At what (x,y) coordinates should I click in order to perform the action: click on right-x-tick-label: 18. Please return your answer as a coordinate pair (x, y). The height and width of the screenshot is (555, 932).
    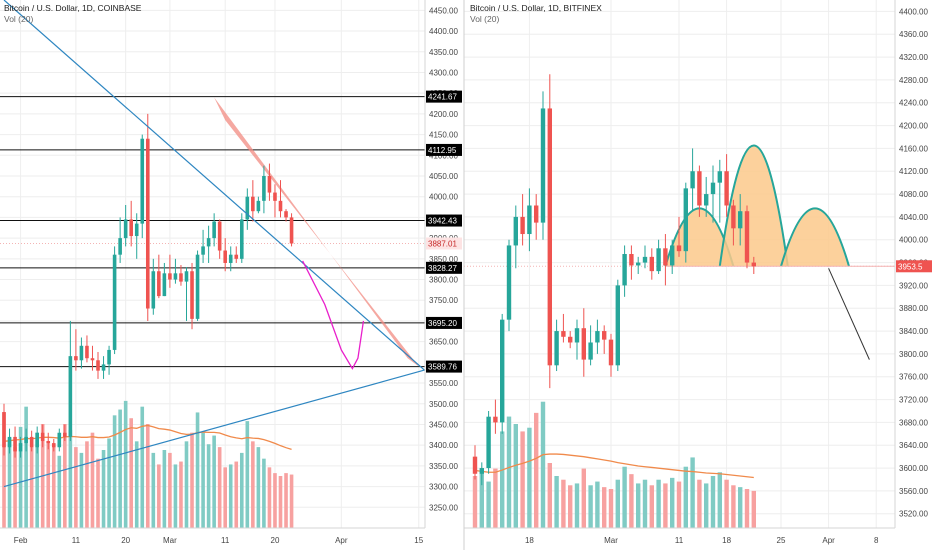
    Looking at the image, I should click on (529, 540).